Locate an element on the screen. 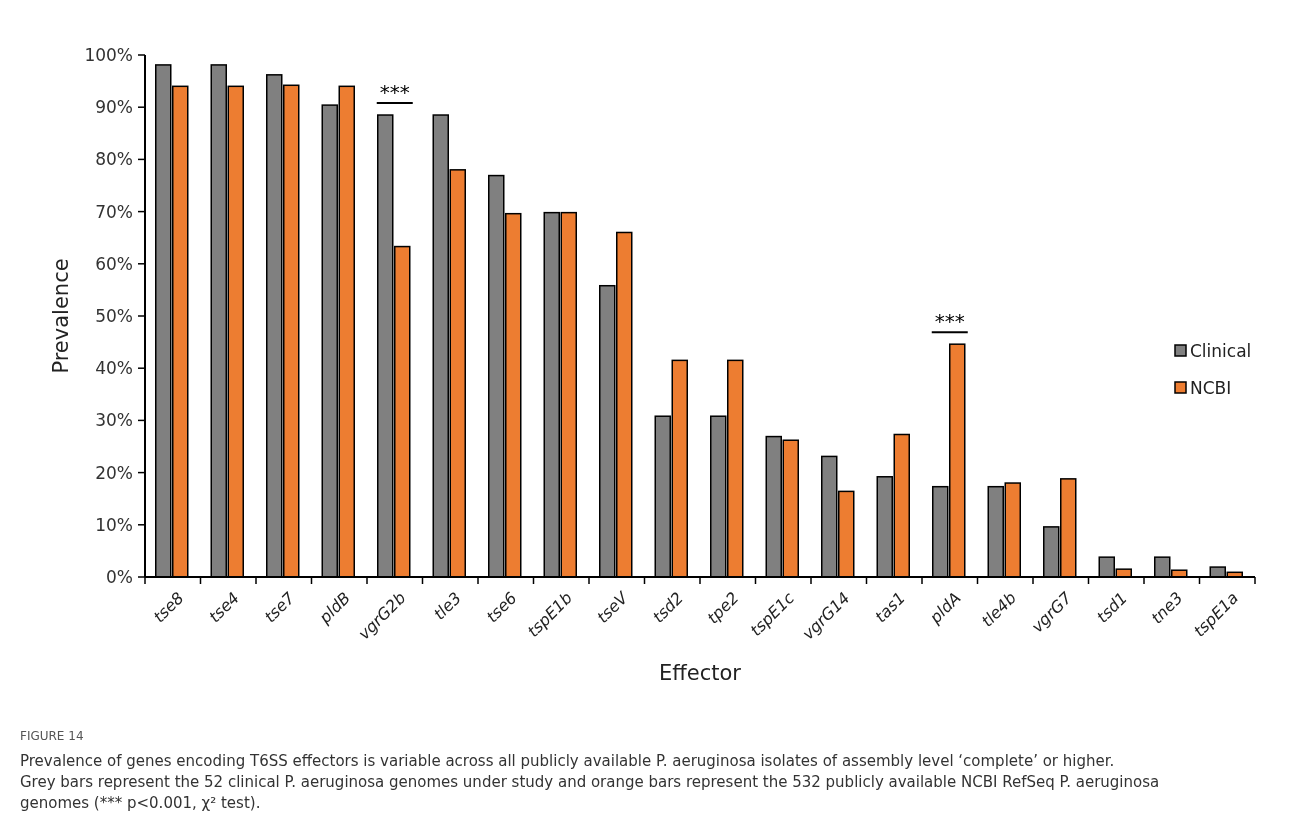  legend-label: NCBI is located at coordinates (1211, 387).